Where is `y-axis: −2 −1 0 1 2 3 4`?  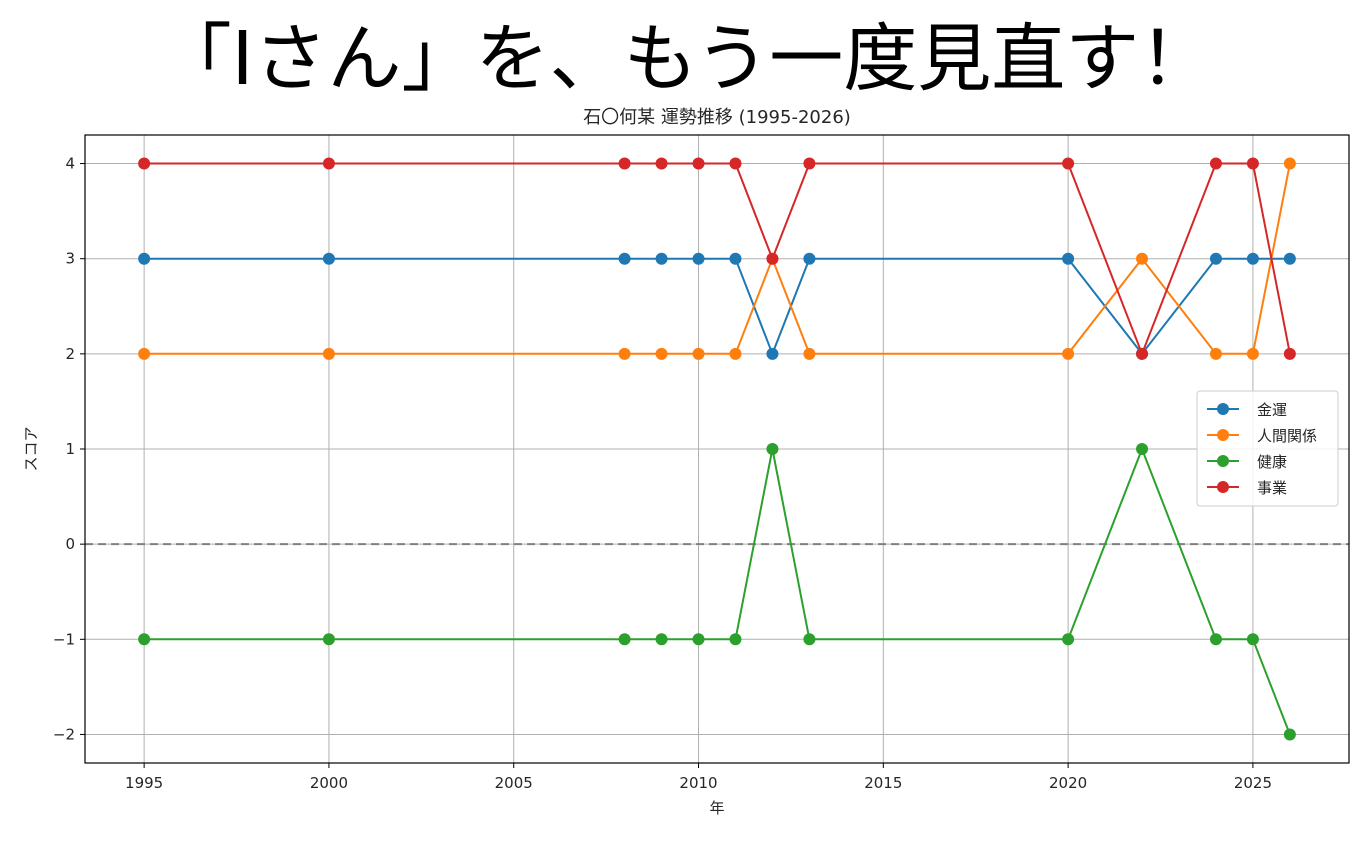
y-axis: −2 −1 0 1 2 3 4 is located at coordinates (69, 449).